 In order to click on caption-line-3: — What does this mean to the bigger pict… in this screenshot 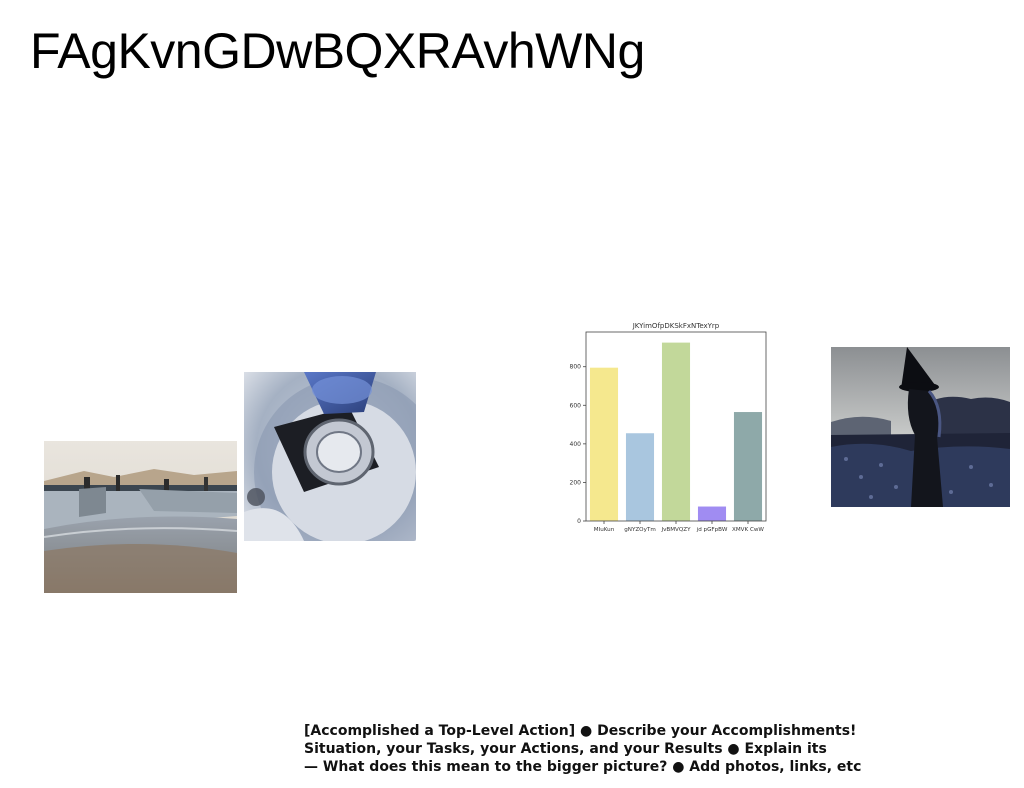, I will do `click(583, 767)`.